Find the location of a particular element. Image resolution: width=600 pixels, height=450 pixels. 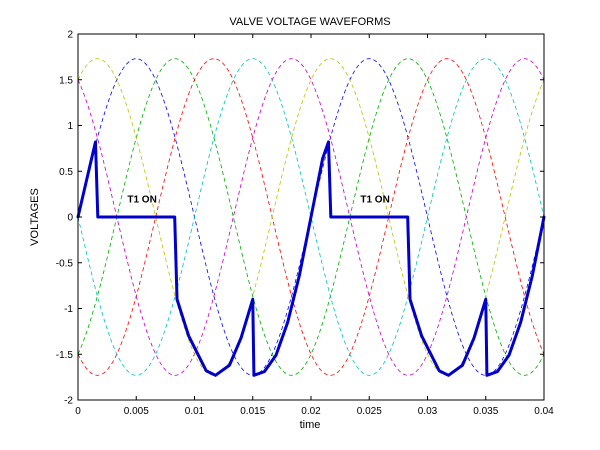

x-tick-label: 0.01 is located at coordinates (195, 411).